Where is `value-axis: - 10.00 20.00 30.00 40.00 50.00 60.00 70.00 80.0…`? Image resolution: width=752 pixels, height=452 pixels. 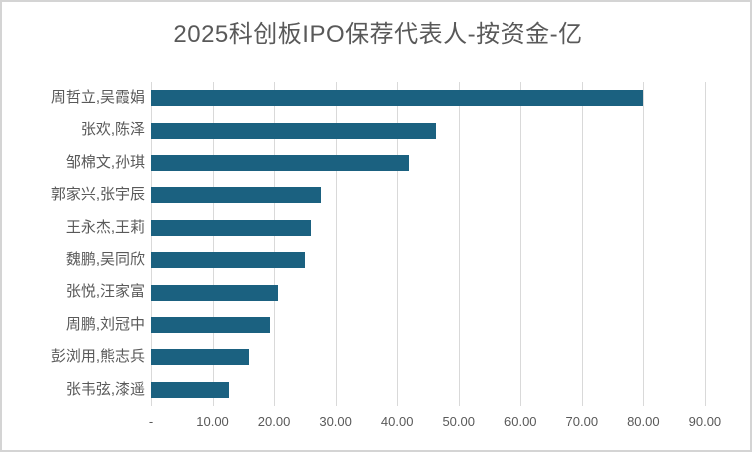
value-axis: - 10.00 20.00 30.00 40.00 50.00 60.00 70.00 80.0… is located at coordinates (376, 424).